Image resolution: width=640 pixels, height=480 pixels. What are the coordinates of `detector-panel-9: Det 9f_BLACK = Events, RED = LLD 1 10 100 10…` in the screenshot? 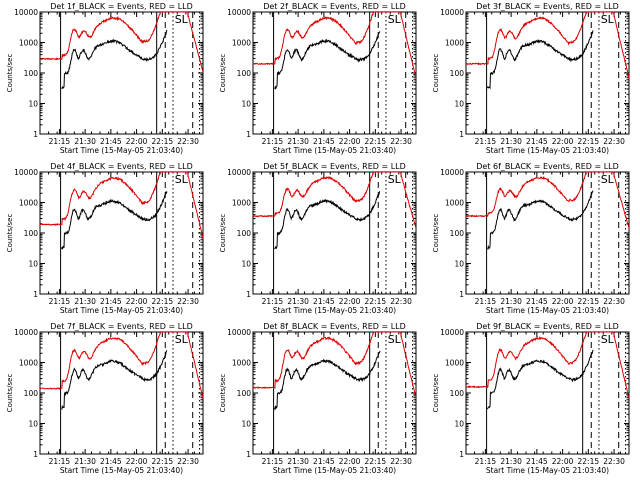 It's located at (531, 398).